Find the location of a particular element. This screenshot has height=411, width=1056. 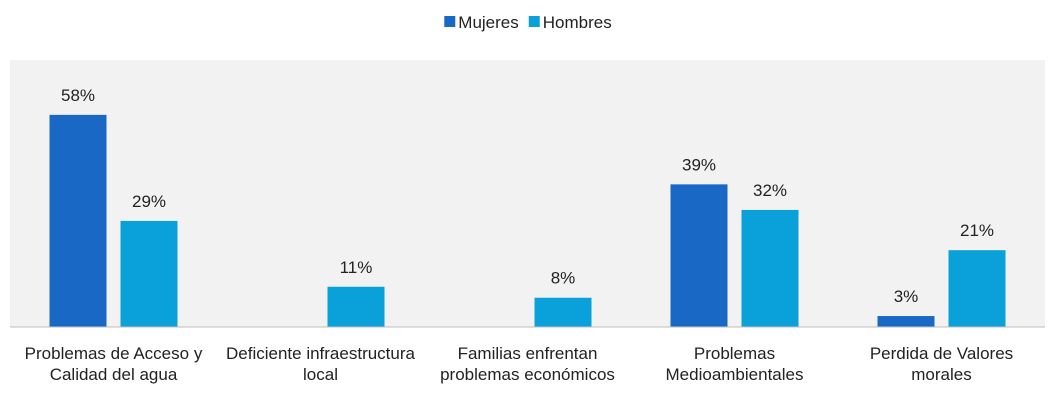

x-tick-label: Familias enfrentan problemas económicos is located at coordinates (527, 364).